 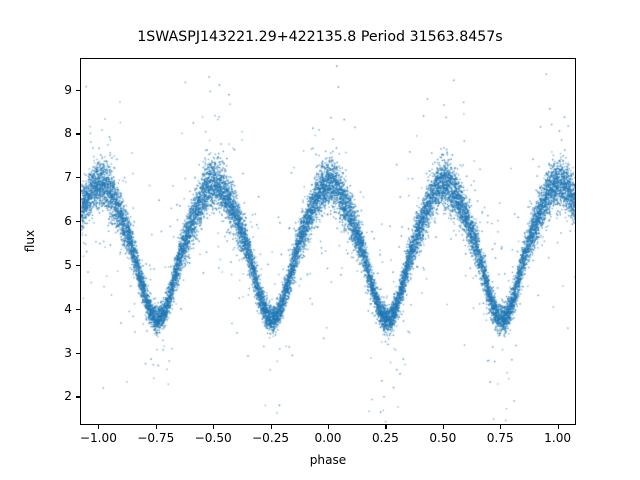 I want to click on x-axis-tick-label: 0.50, so click(x=443, y=438).